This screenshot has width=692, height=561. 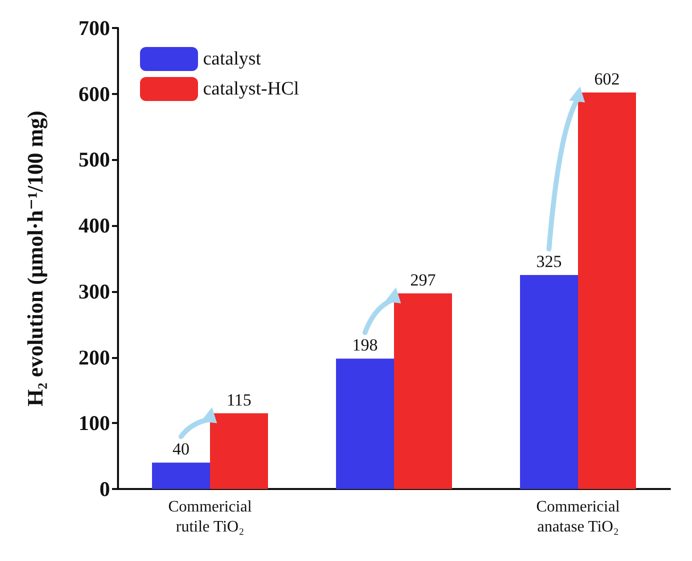 What do you see at coordinates (105, 489) in the screenshot?
I see `y-tick-label: 0` at bounding box center [105, 489].